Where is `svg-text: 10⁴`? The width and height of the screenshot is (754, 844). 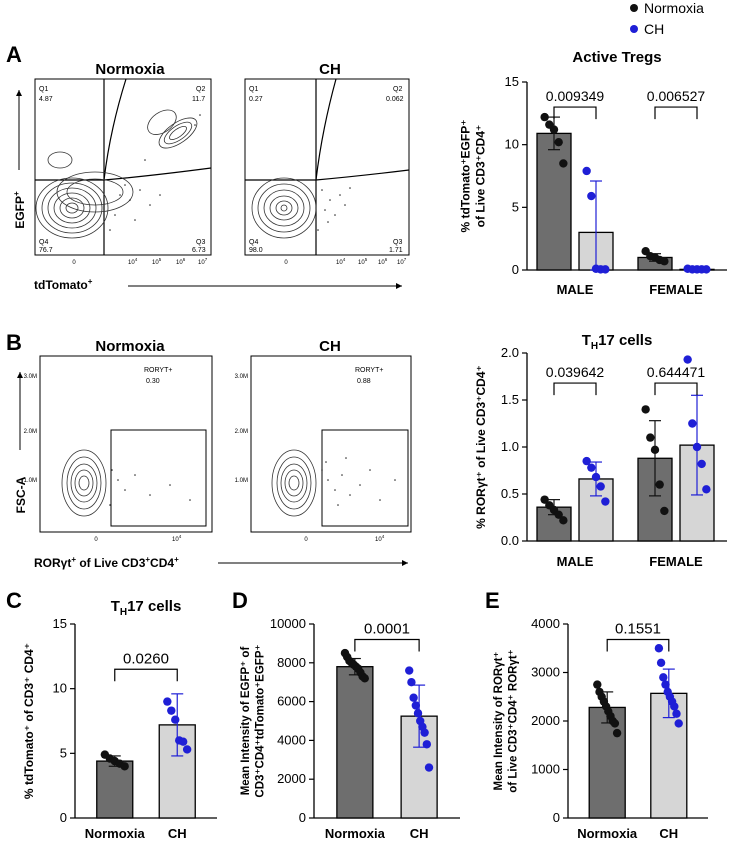 svg-text: 10⁴ is located at coordinates (341, 261).